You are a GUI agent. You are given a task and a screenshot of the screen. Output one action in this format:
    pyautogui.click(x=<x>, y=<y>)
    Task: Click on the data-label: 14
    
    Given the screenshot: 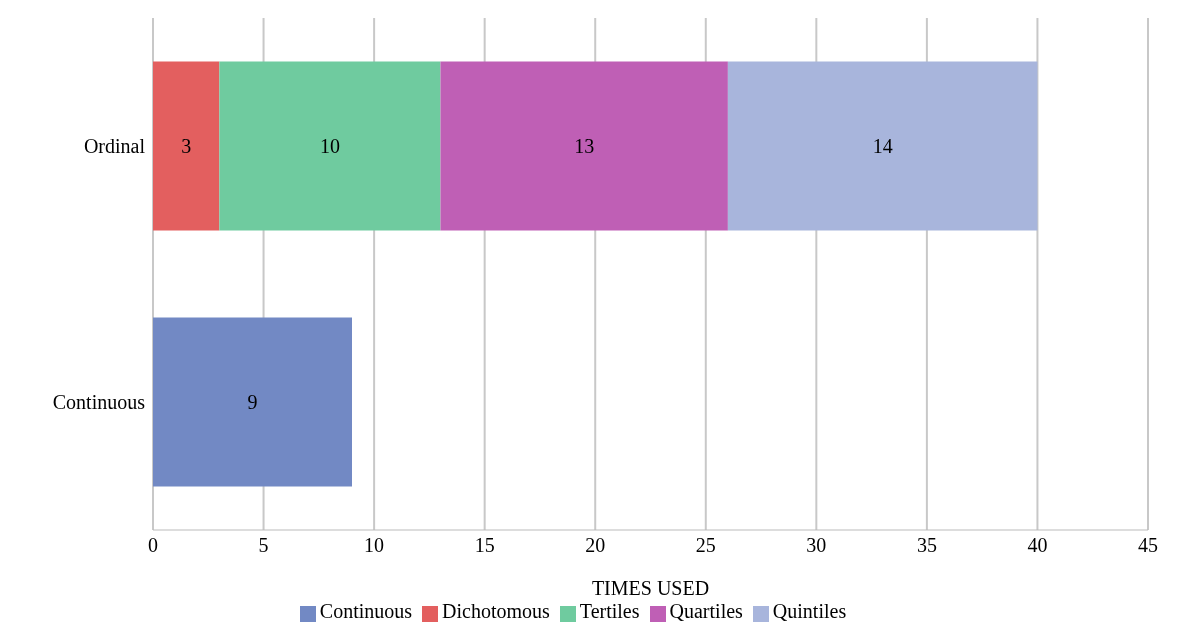 What is the action you would take?
    pyautogui.click(x=882, y=146)
    